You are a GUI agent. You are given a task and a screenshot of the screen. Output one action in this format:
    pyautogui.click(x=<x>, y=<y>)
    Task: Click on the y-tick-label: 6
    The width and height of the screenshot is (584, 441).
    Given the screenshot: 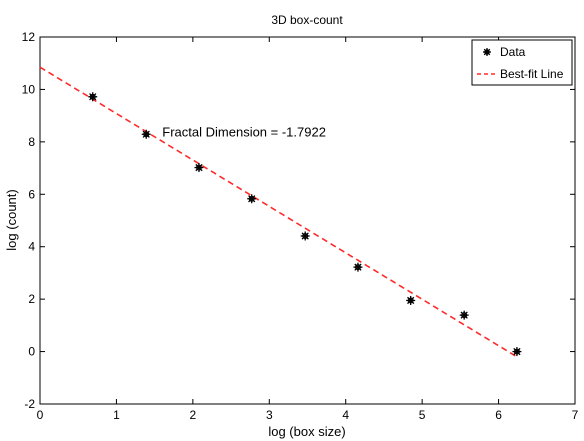 What is the action you would take?
    pyautogui.click(x=31, y=194)
    